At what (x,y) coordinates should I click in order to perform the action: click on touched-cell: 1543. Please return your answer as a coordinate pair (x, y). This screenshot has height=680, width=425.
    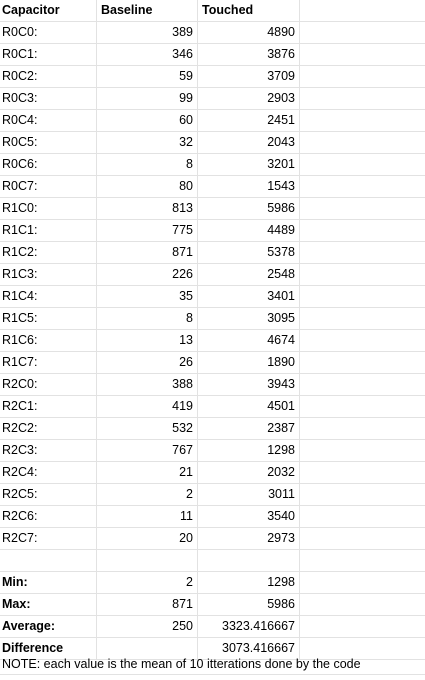
    Looking at the image, I should click on (249, 186).